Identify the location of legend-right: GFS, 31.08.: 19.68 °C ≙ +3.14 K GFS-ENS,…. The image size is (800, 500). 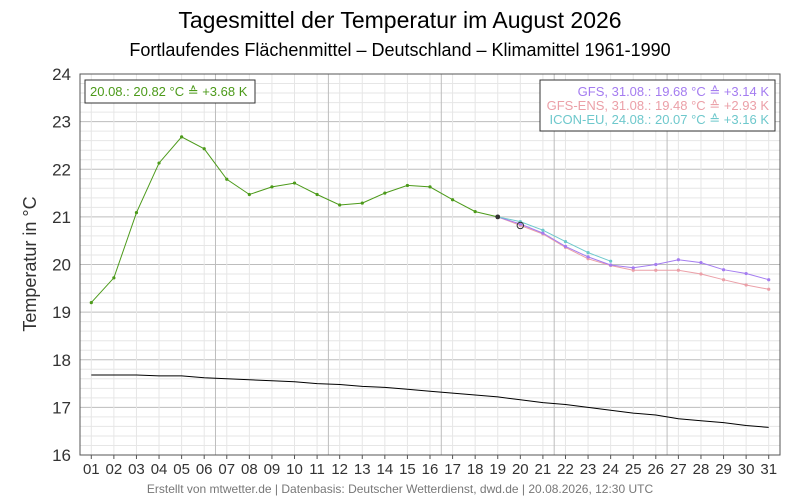
(657, 105).